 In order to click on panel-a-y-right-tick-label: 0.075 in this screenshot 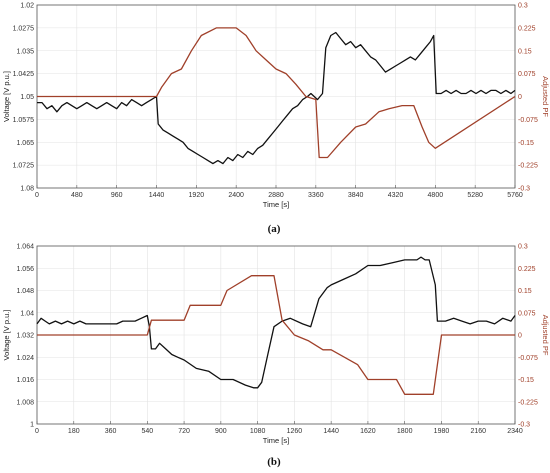, I will do `click(527, 74)`.